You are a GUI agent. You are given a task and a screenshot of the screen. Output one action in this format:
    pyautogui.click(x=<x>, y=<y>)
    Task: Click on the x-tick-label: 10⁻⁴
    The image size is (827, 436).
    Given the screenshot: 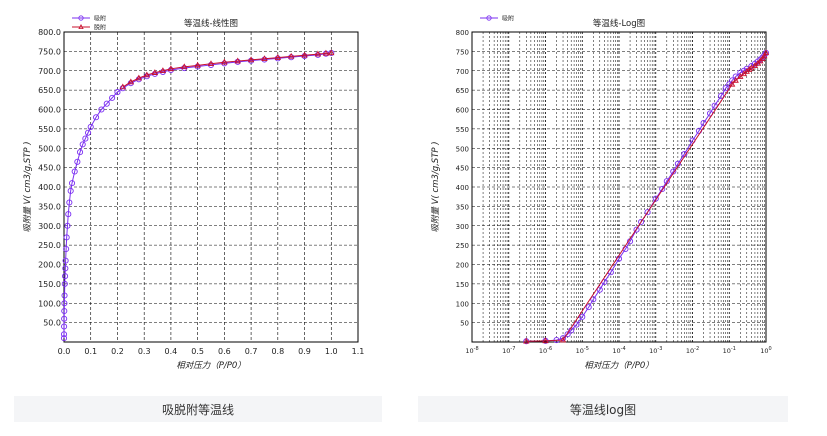 What is the action you would take?
    pyautogui.click(x=618, y=350)
    